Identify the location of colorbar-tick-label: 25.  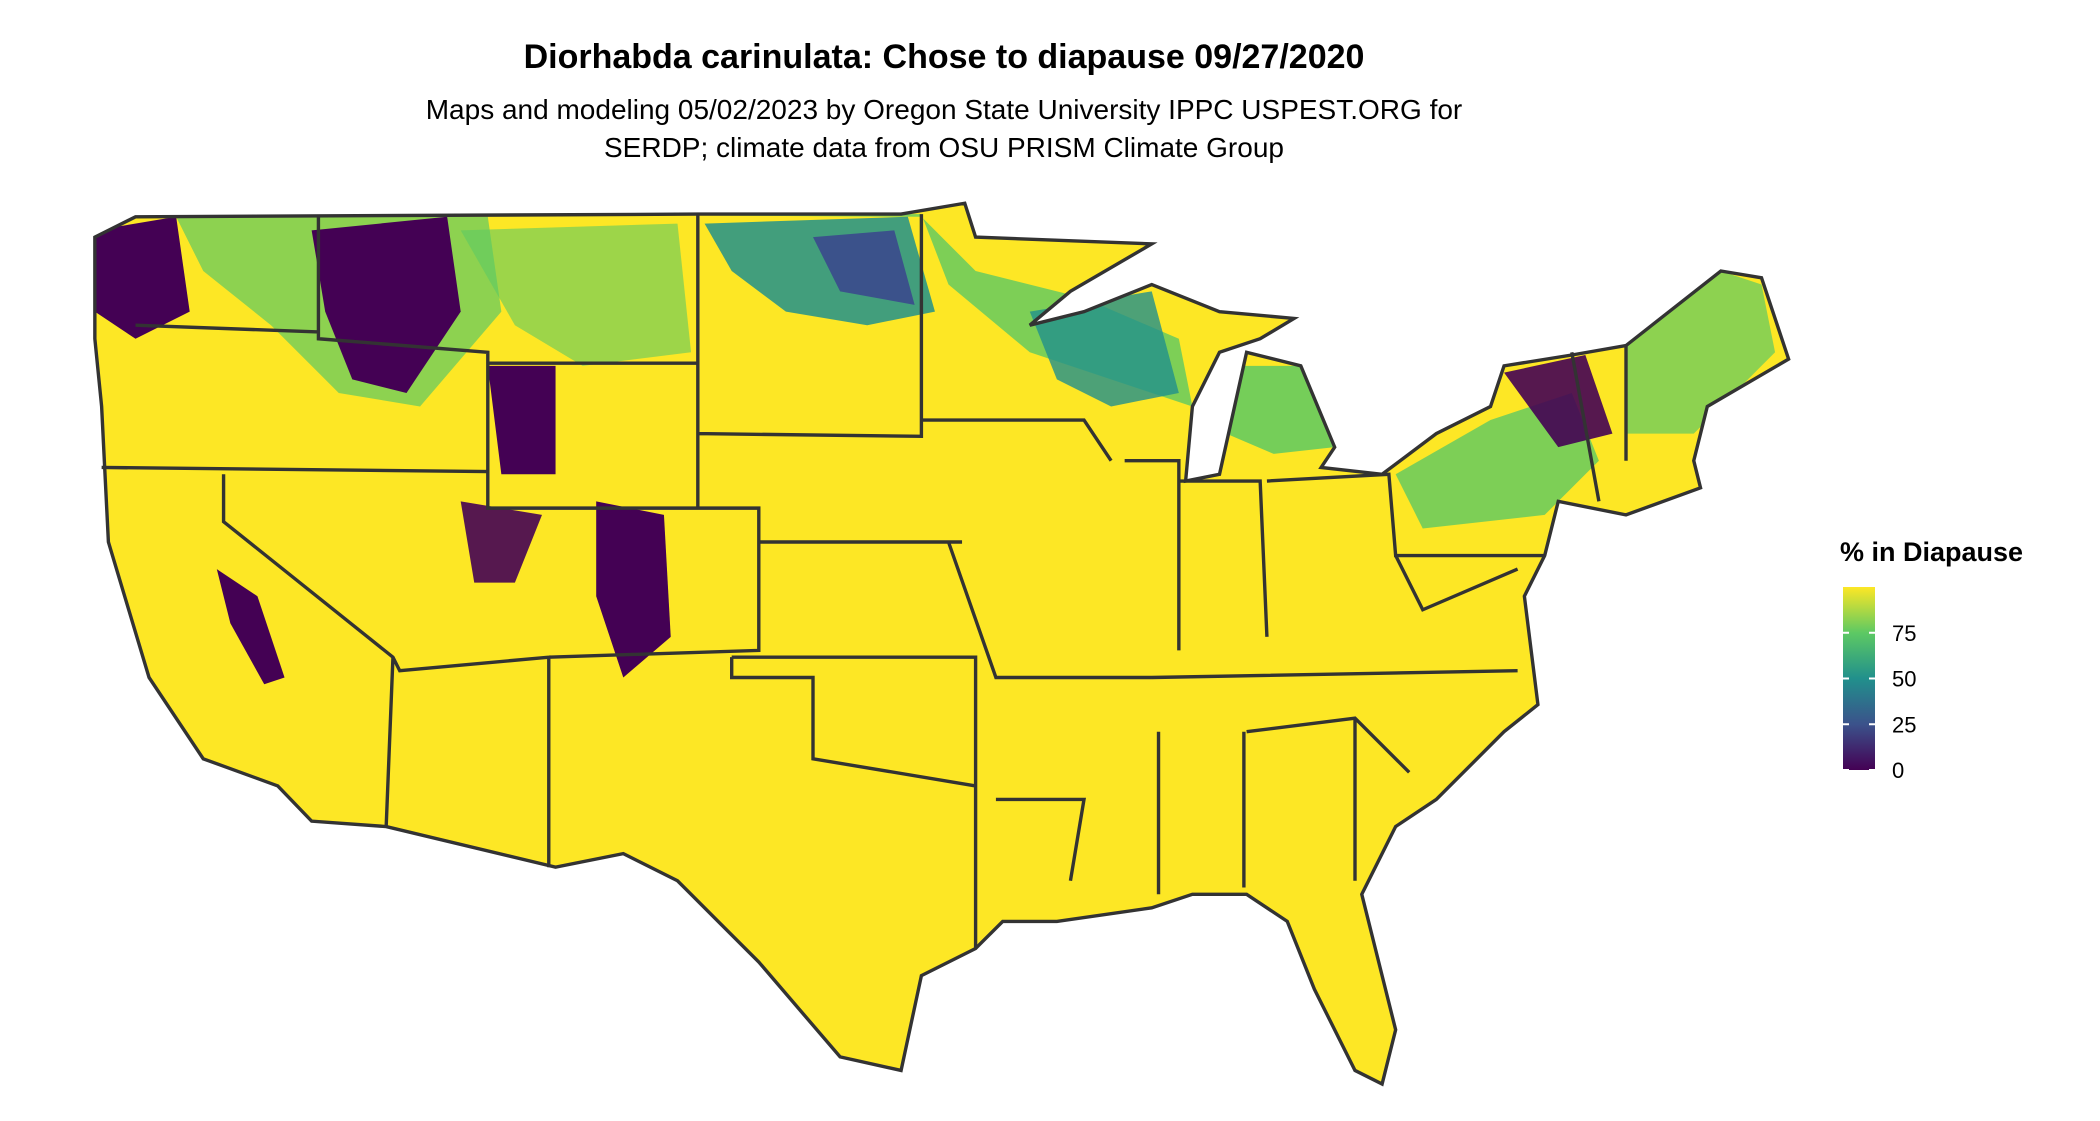
(1904, 724).